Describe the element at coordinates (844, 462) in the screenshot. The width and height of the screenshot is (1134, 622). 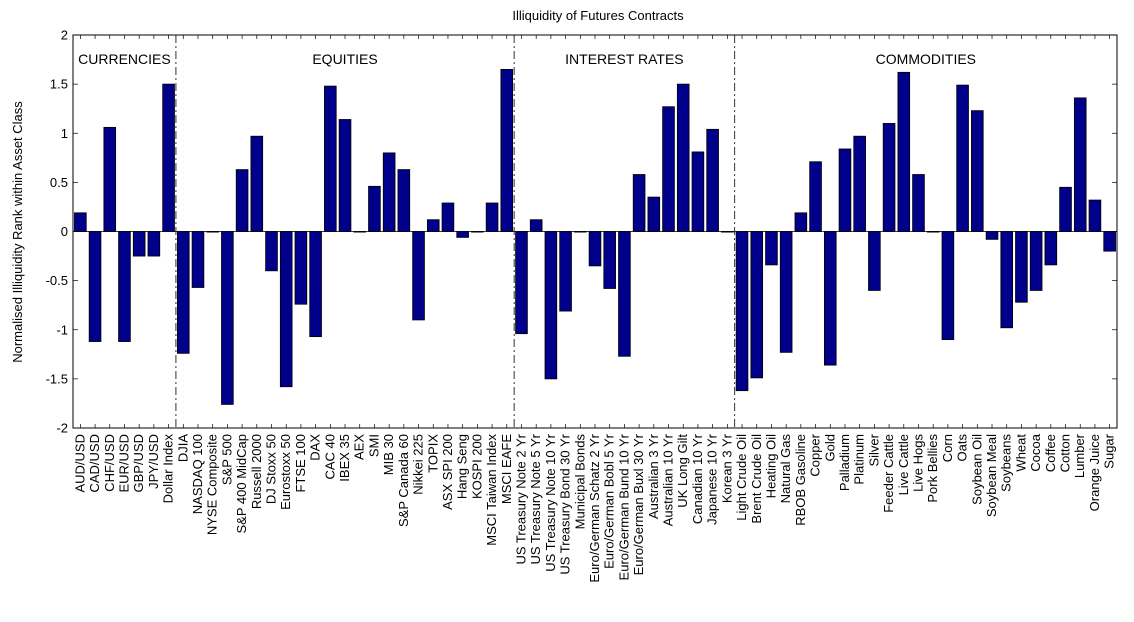
I see `x-tick-label: Palladium` at that location.